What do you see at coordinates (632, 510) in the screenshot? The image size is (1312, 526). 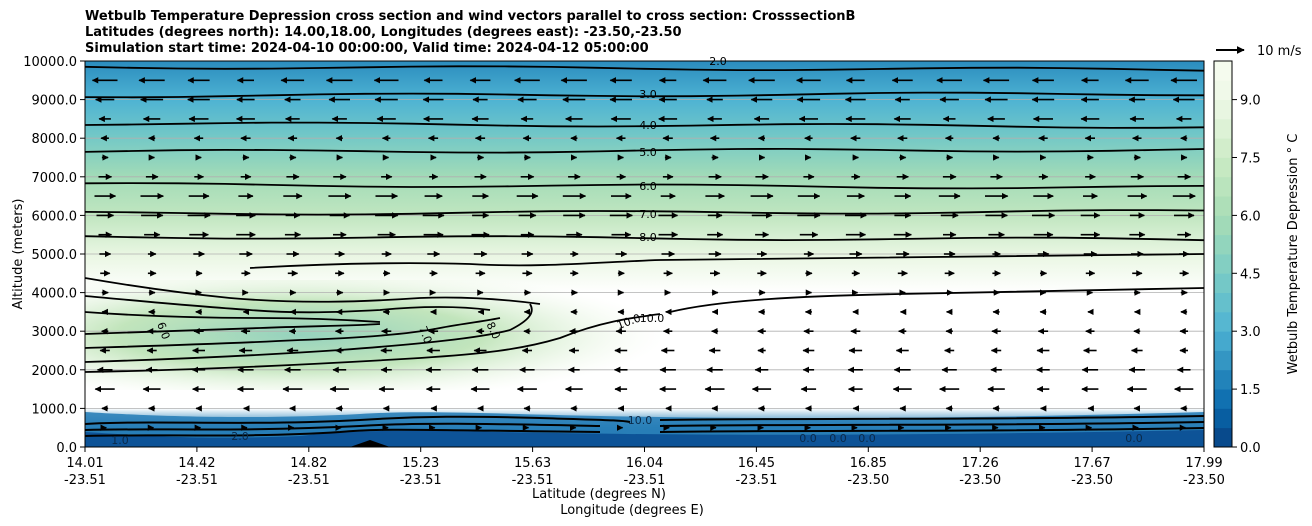 I see `x-axis-label-lon: Longitude (degrees E)` at bounding box center [632, 510].